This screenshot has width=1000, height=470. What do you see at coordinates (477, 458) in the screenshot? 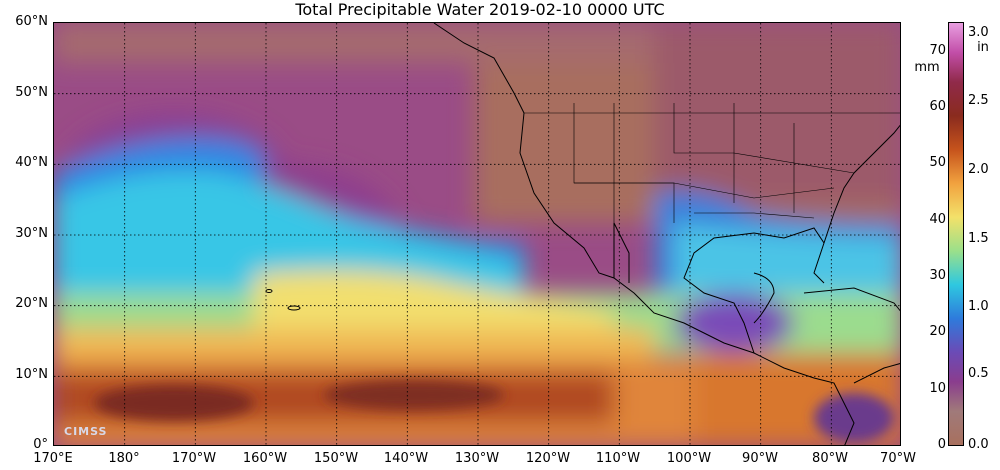
I see `lon-label-130w: 130°W` at bounding box center [477, 458].